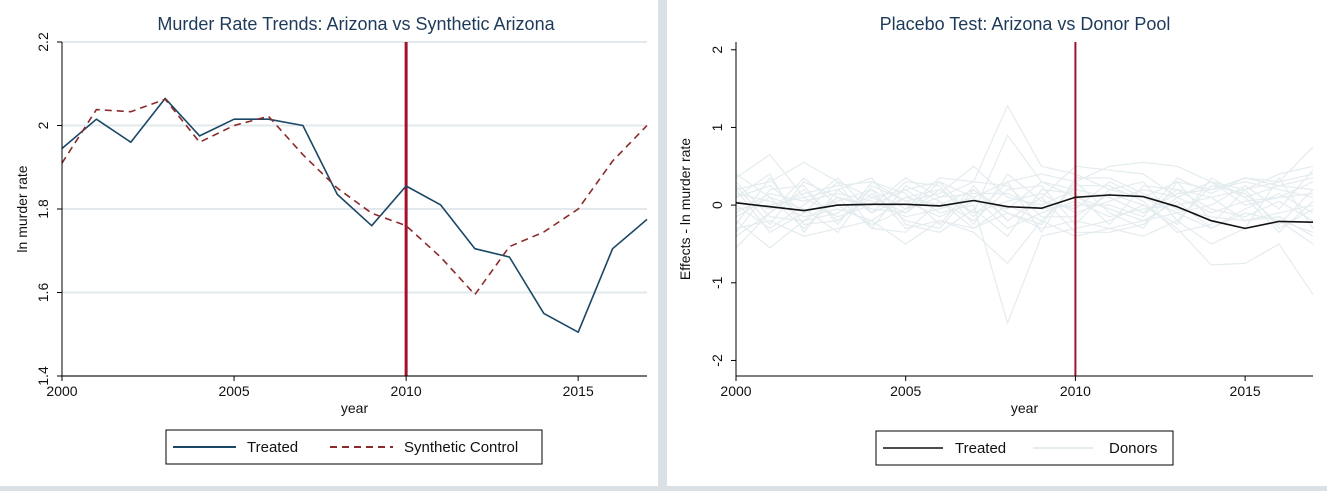  What do you see at coordinates (461, 447) in the screenshot?
I see `legend-label-1: Synthetic Control` at bounding box center [461, 447].